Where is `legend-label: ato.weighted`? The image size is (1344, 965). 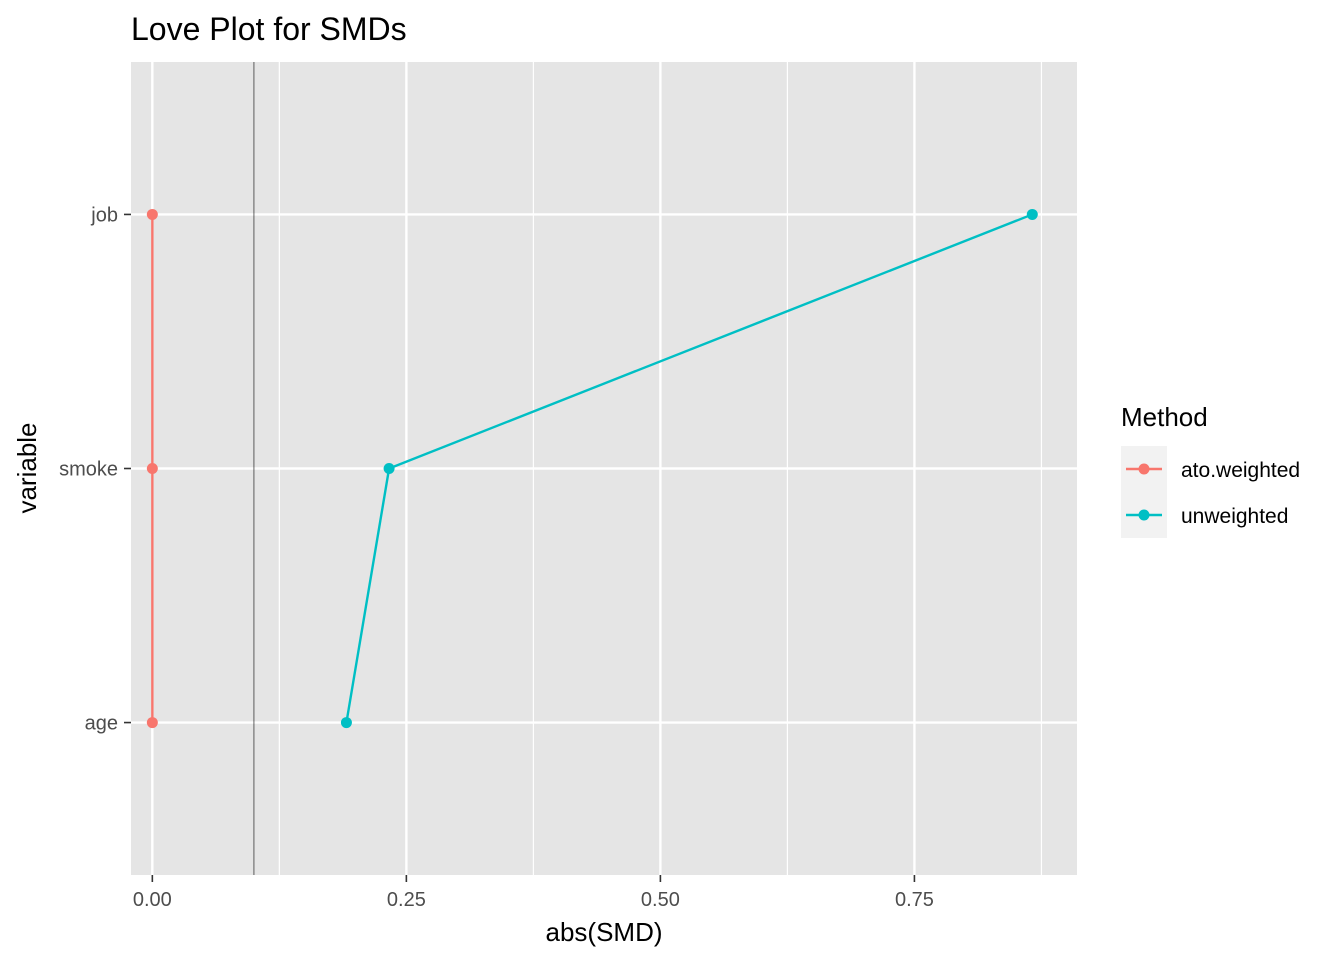
legend-label: ato.weighted is located at coordinates (1240, 470).